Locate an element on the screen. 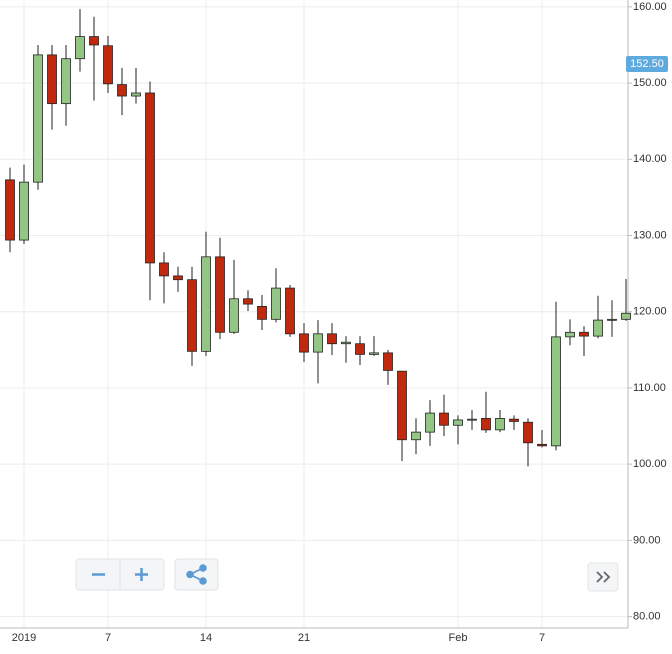 This screenshot has width=672, height=654. x-tick-label: 21 is located at coordinates (304, 638).